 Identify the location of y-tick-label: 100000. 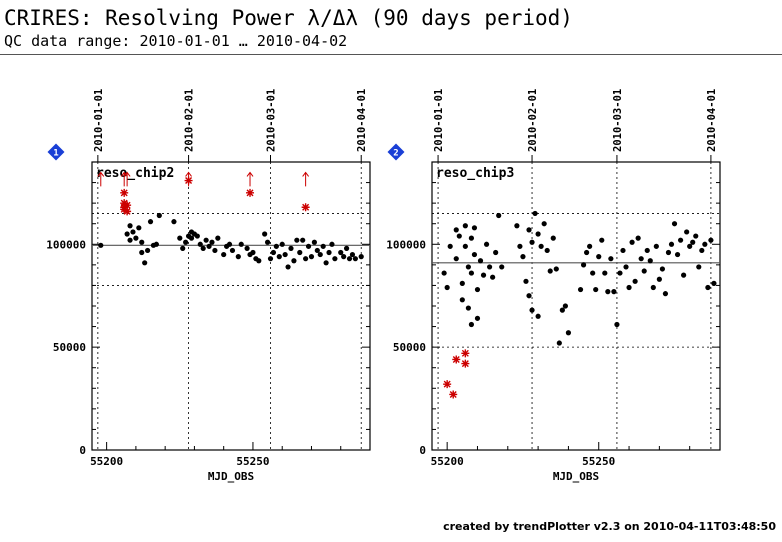
(66, 244).